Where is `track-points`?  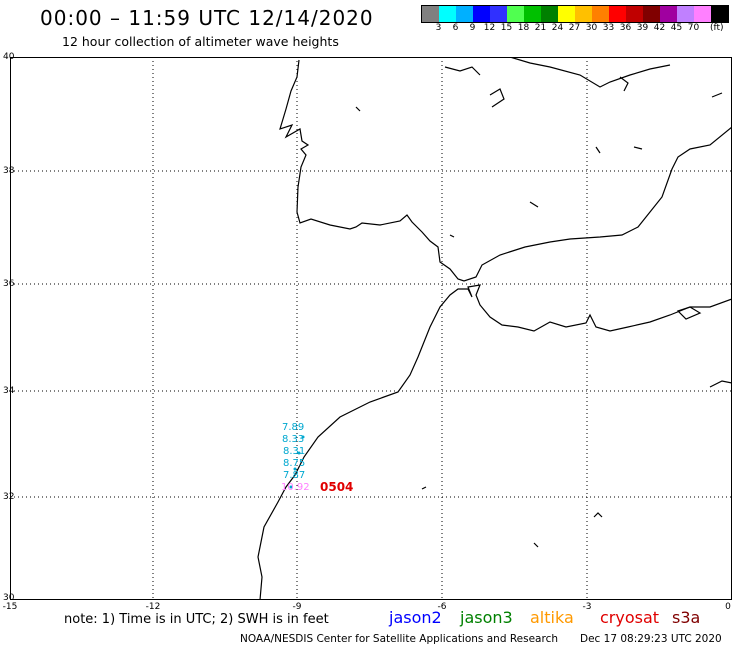 track-points is located at coordinates (297, 462).